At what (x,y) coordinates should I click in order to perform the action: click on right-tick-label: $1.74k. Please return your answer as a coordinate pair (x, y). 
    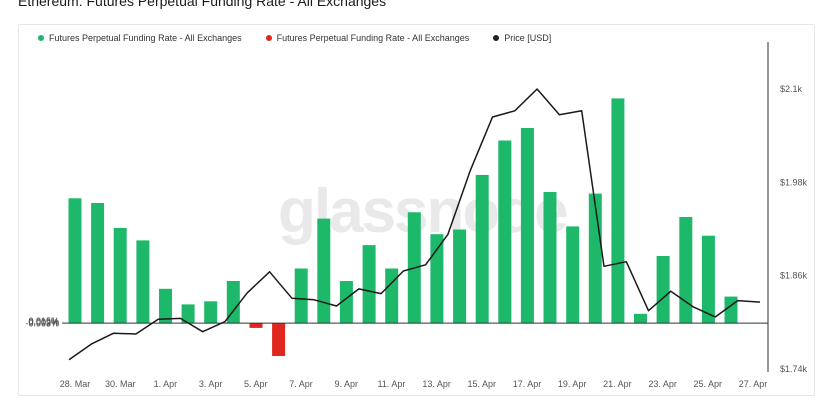
    Looking at the image, I should click on (794, 369).